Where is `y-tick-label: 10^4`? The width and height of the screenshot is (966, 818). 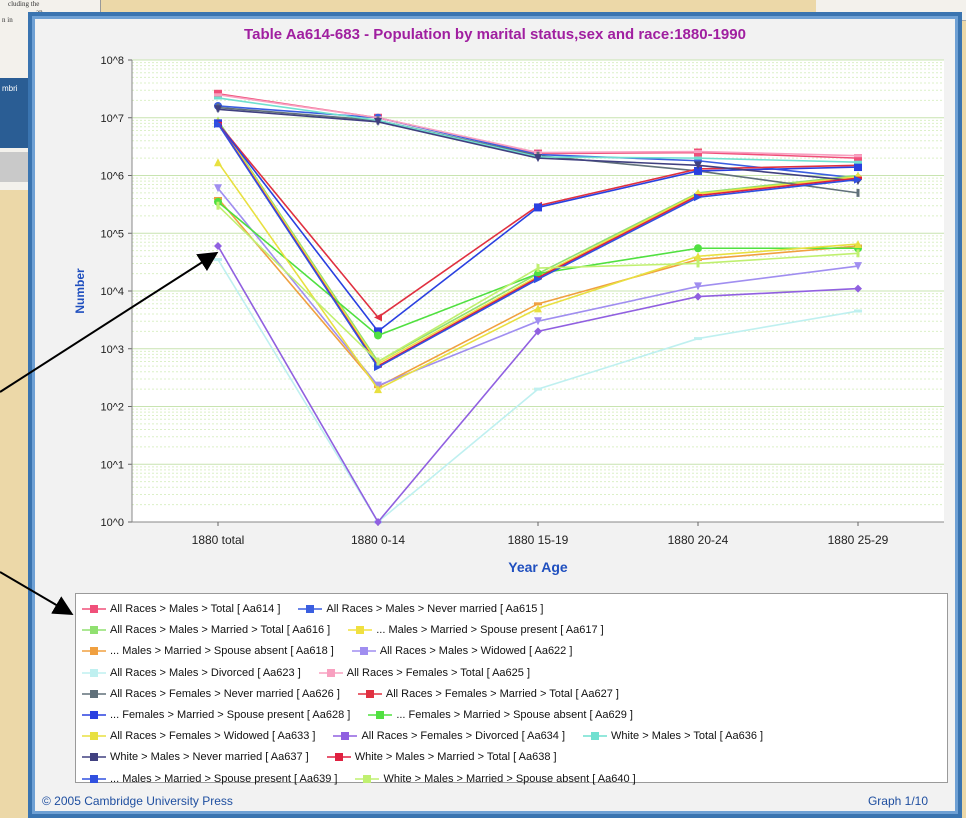
y-tick-label: 10^4 is located at coordinates (112, 292).